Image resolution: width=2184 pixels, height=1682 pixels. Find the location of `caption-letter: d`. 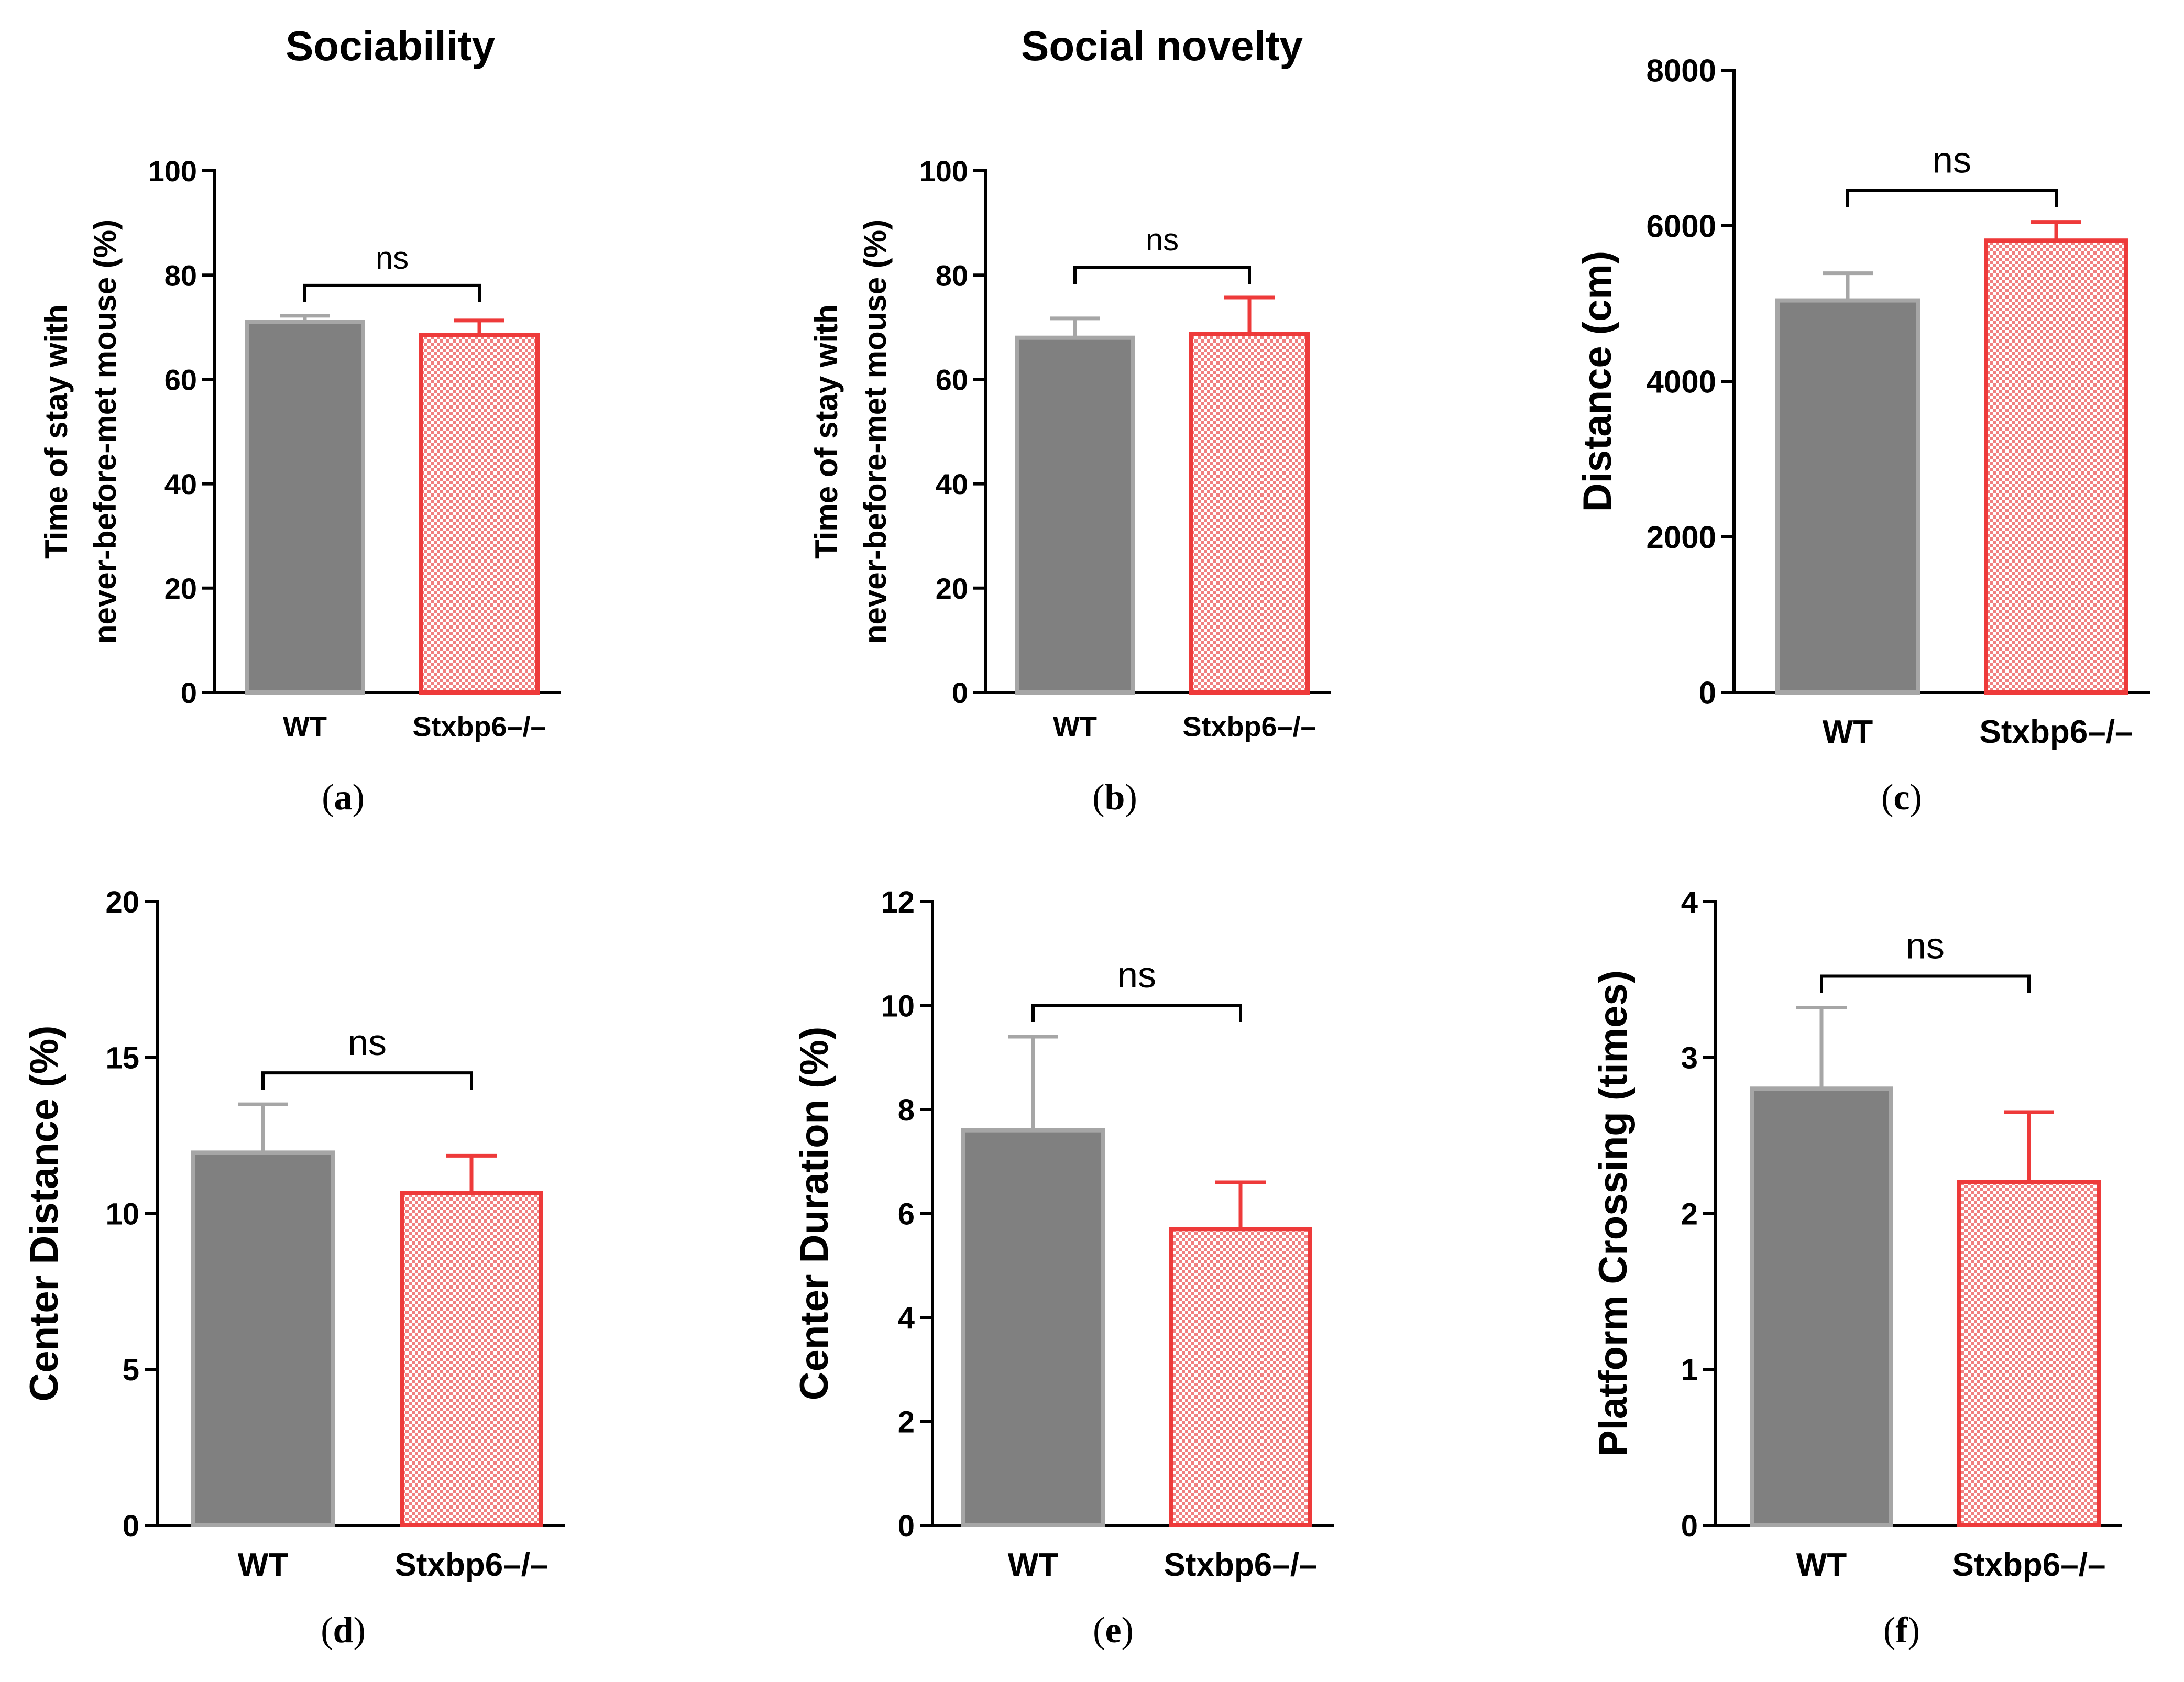

caption-letter: d is located at coordinates (343, 1630).